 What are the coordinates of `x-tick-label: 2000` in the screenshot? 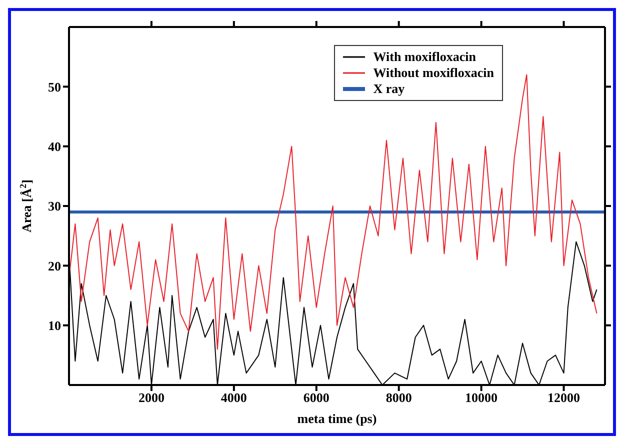 It's located at (151, 398).